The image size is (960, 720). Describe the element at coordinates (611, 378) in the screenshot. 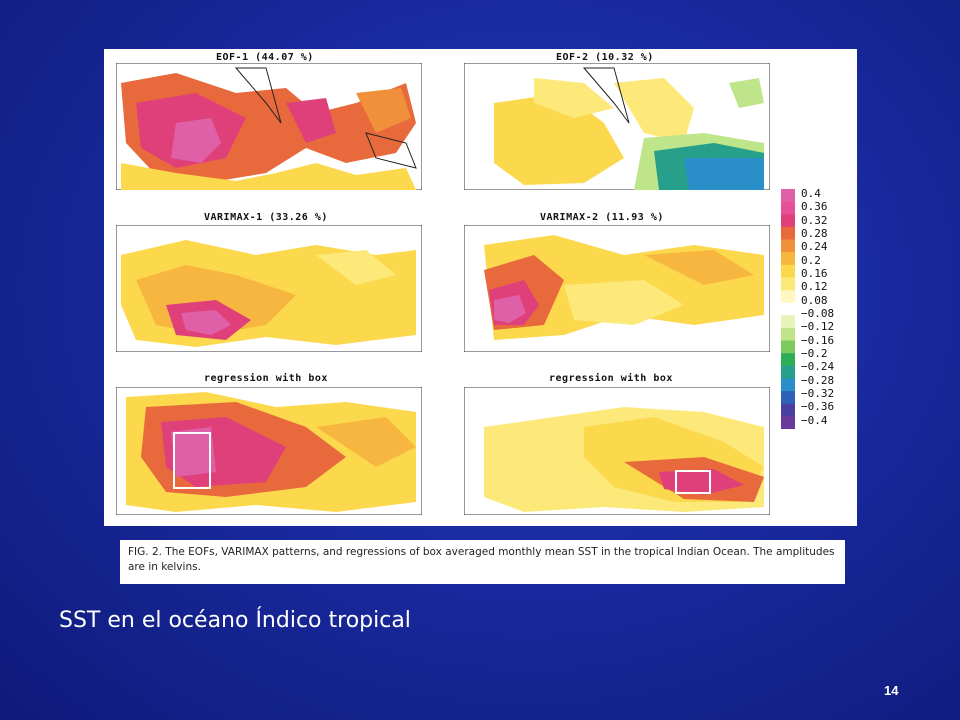

I see `panel-title-reg2: regression with box` at that location.